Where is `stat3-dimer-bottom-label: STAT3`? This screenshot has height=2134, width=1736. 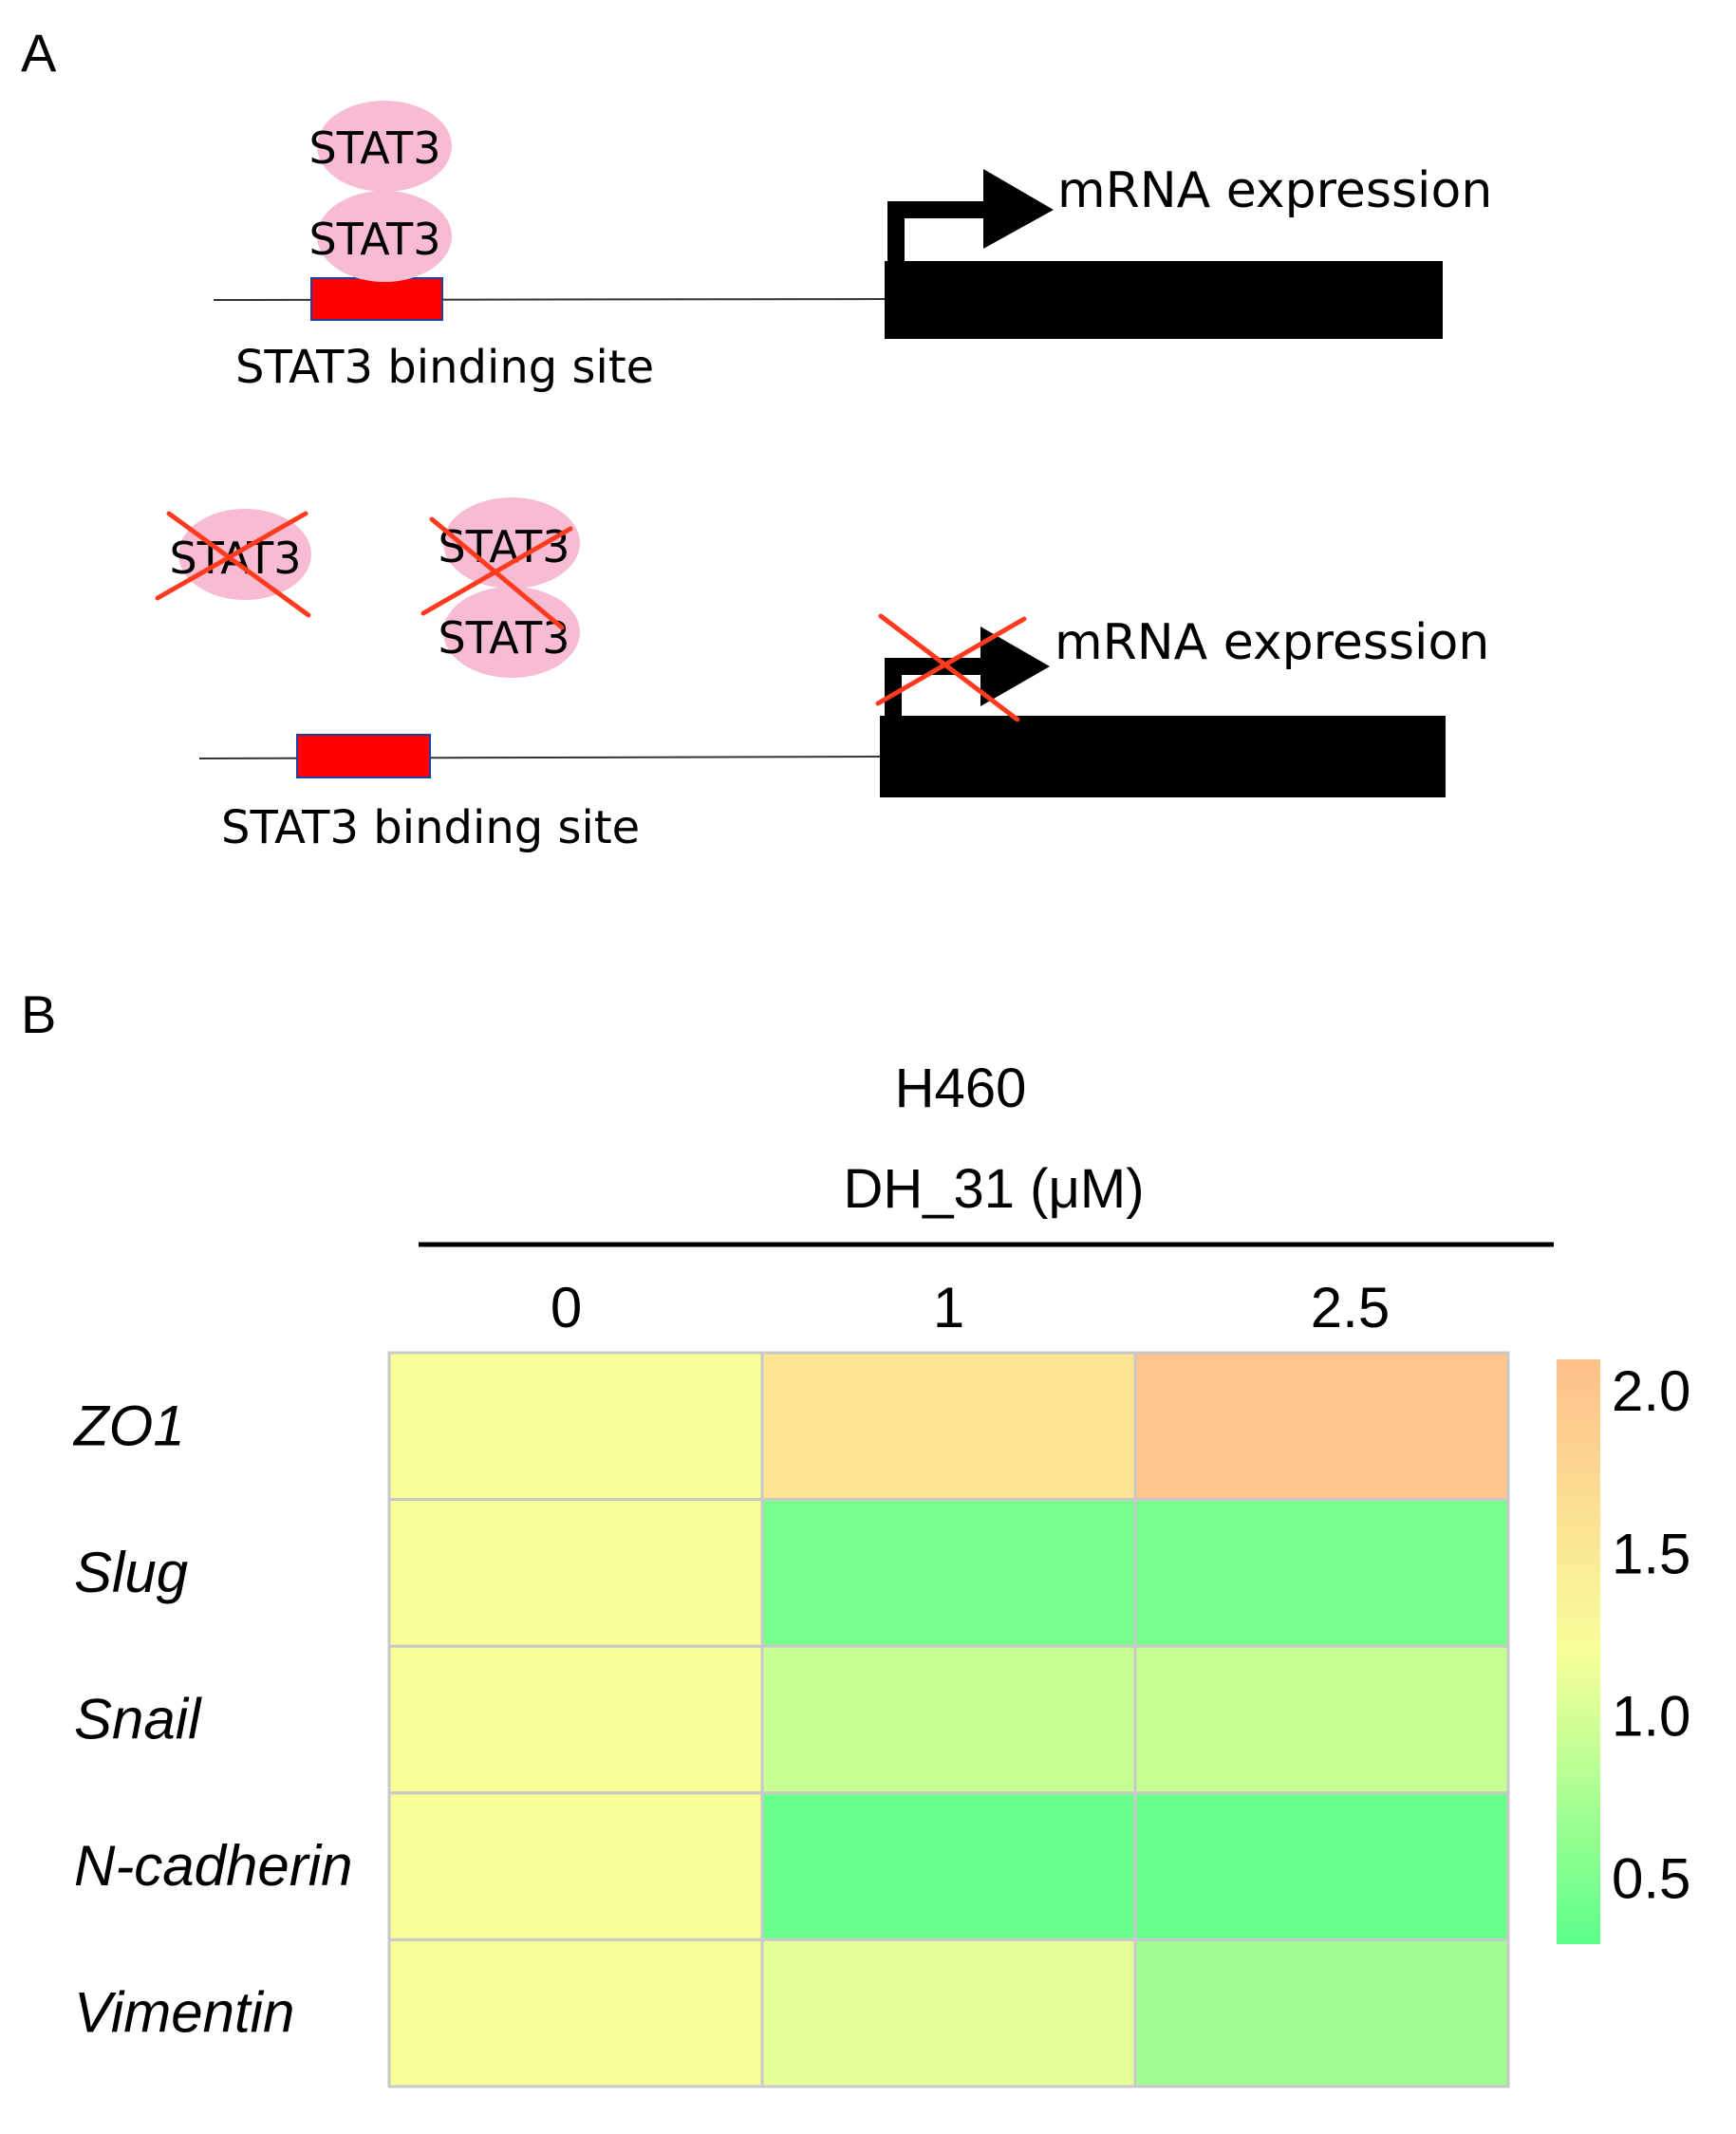
stat3-dimer-bottom-label: STAT3 is located at coordinates (375, 240).